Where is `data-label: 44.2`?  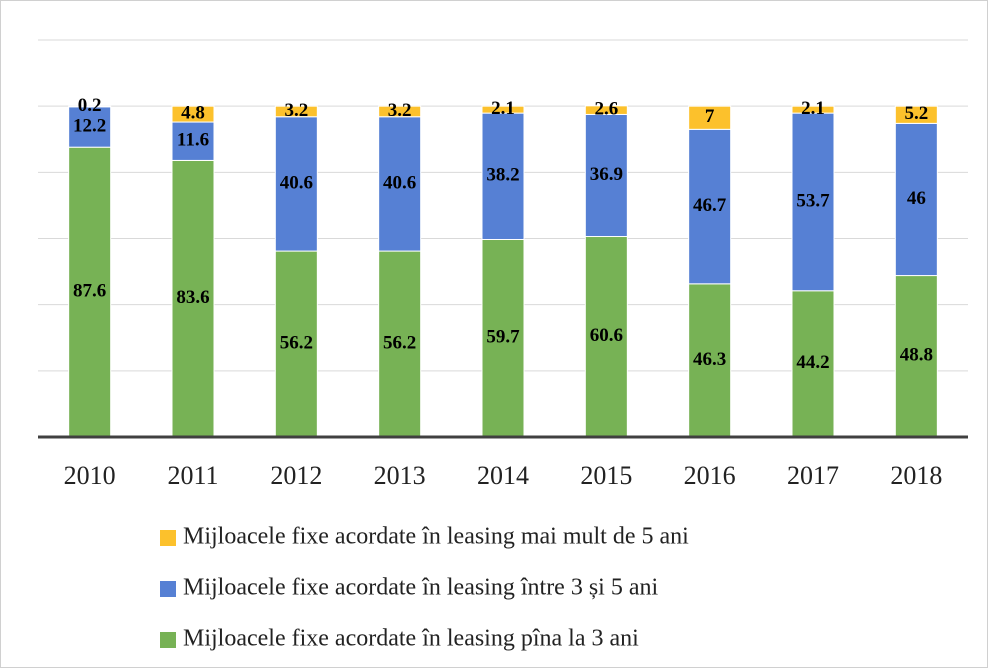 data-label: 44.2 is located at coordinates (812, 362).